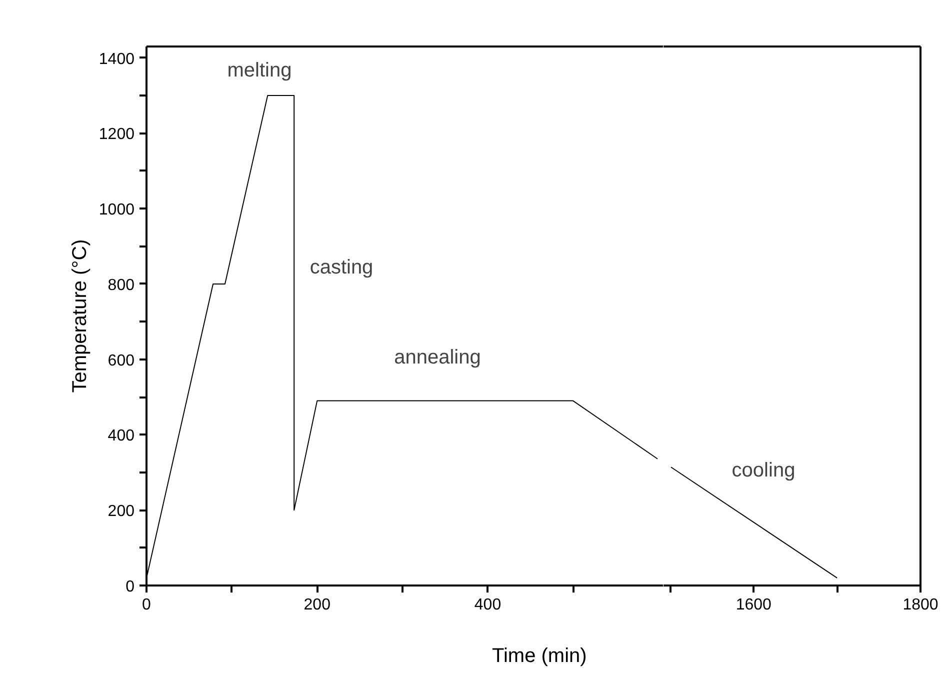  I want to click on x-tick-label: 1800, so click(920, 605).